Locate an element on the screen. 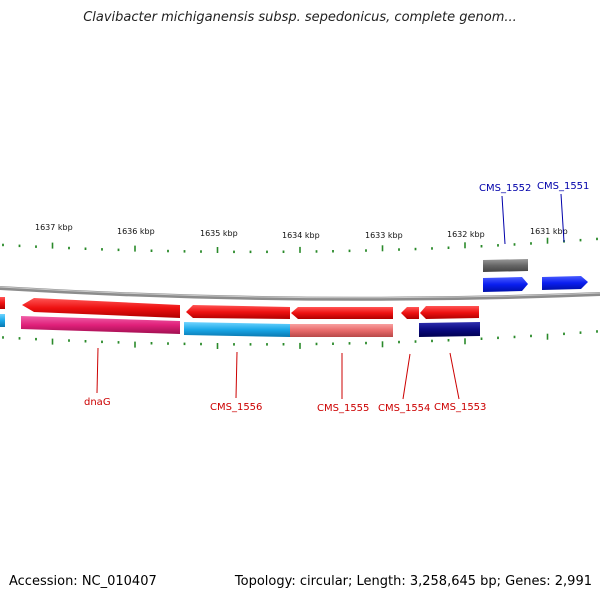 The width and height of the screenshot is (600, 600). genome-backbone is located at coordinates (300, 293).